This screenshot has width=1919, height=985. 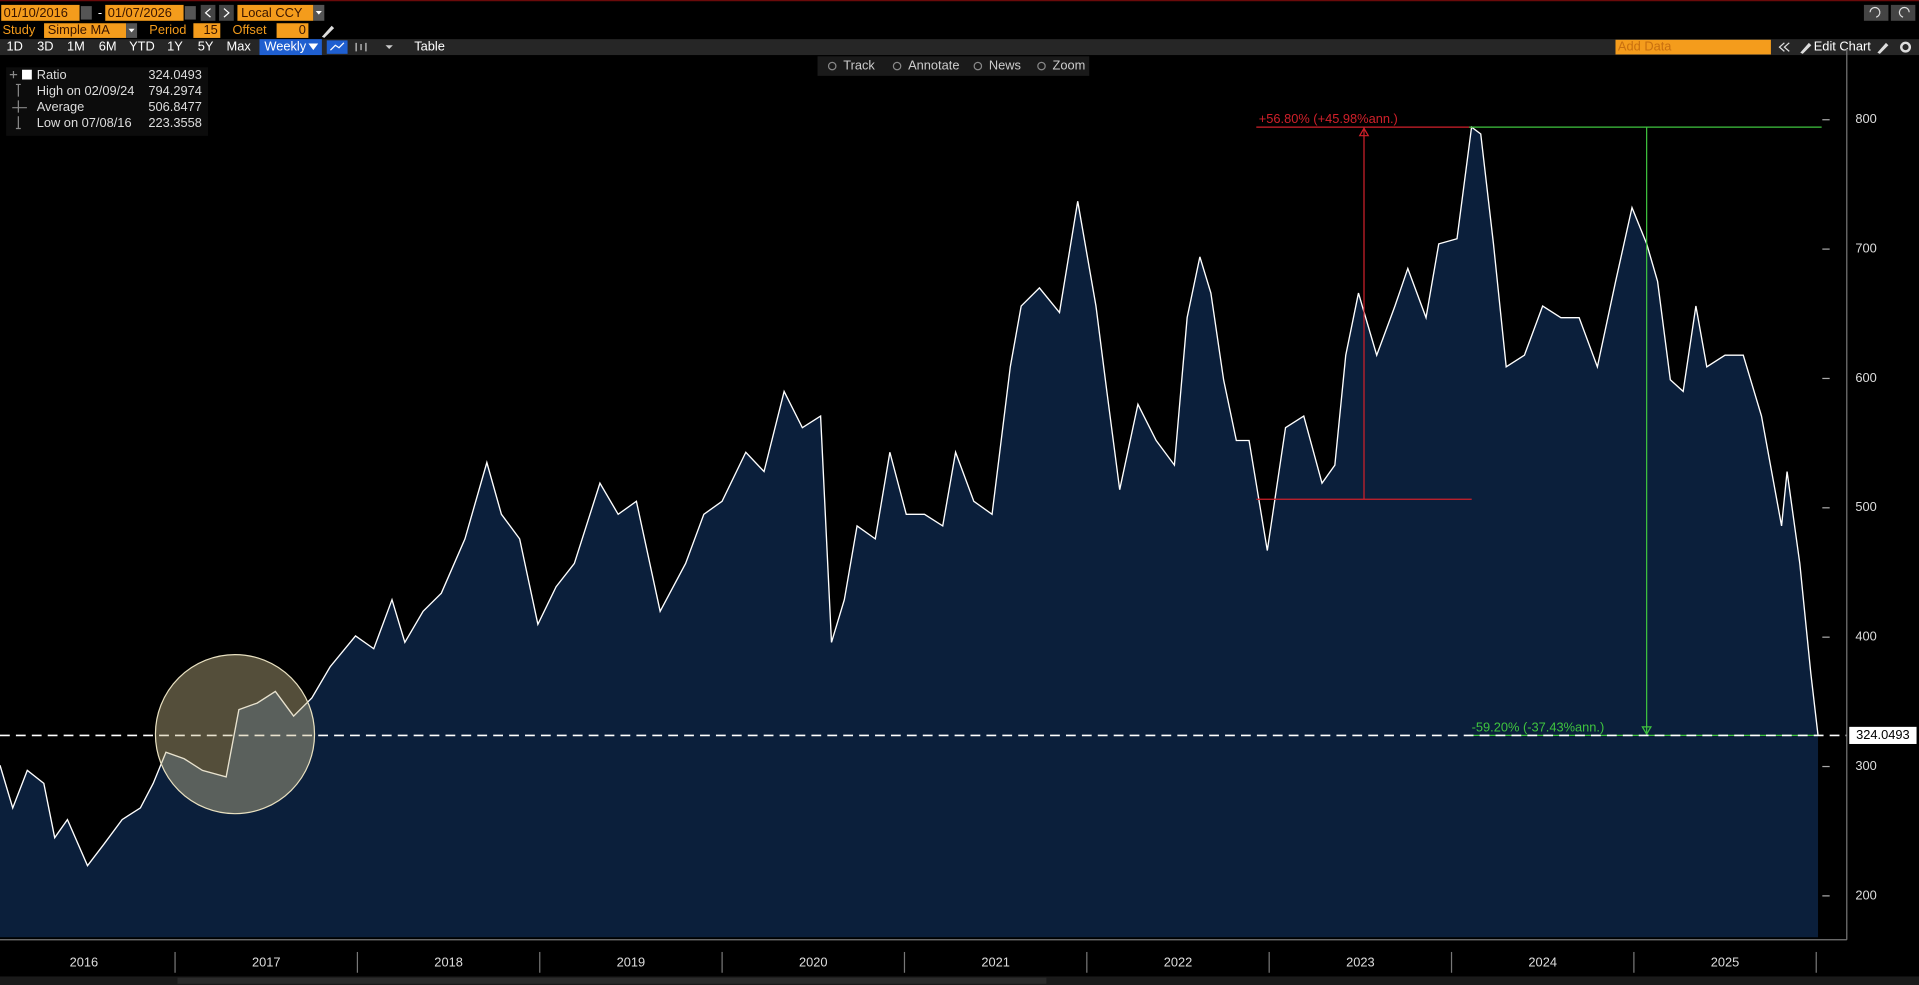 I want to click on stat-value: 794.2974, so click(x=175, y=90).